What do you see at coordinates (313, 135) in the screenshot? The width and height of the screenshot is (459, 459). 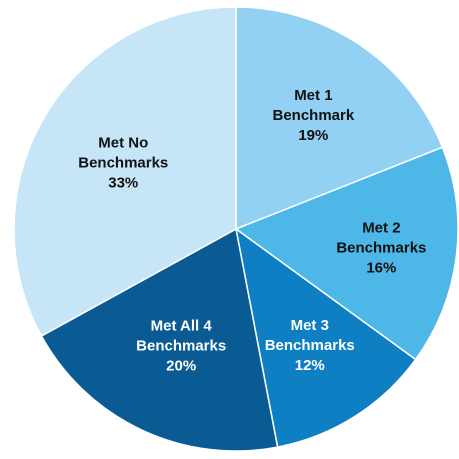 I see `slice-value-label: 19%` at bounding box center [313, 135].